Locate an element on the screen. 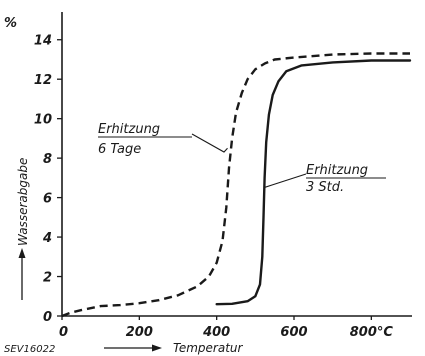 Image resolution: width=425 pixels, height=356 pixels. annotation-label-dashed-line1: Erhitzung is located at coordinates (129, 129).